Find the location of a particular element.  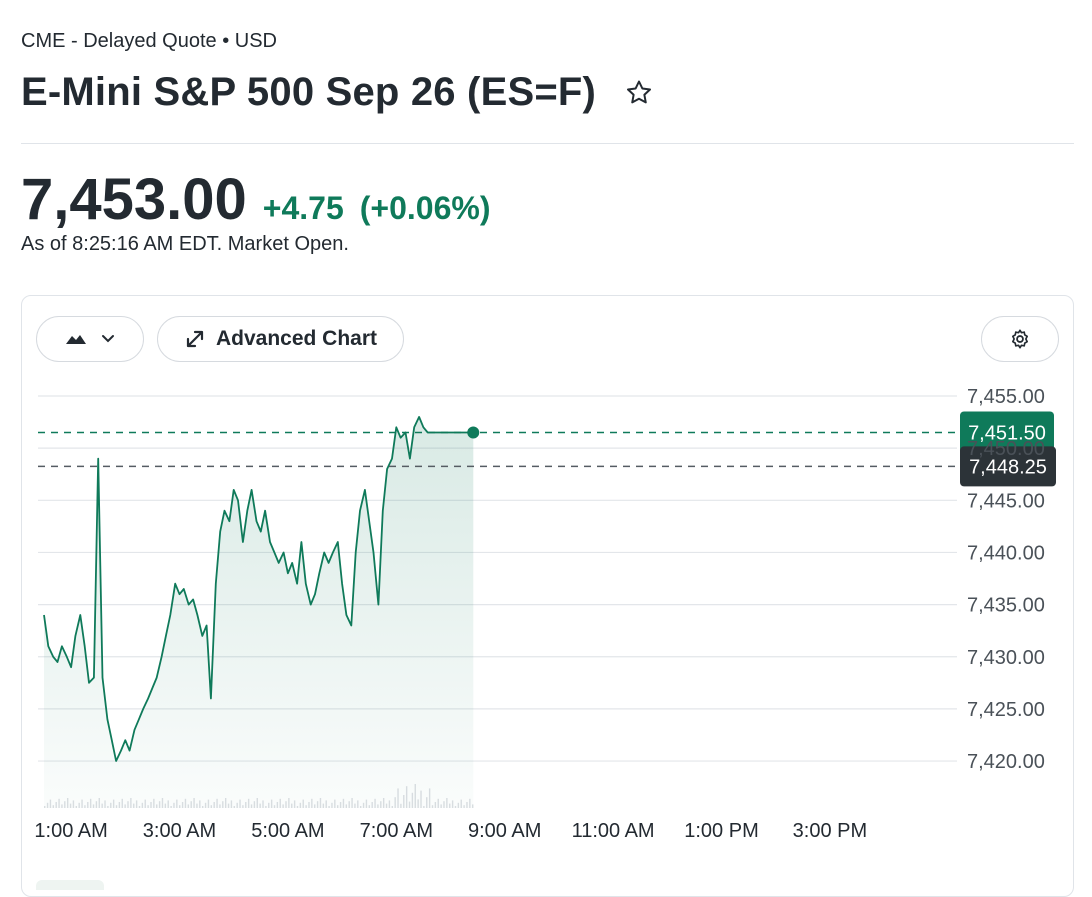

chart-type-dropdown is located at coordinates (90, 339).